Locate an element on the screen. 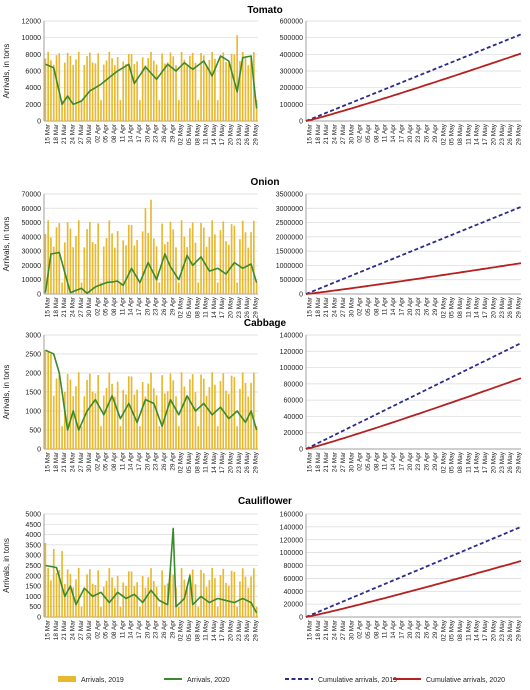 Image resolution: width=530 pixels, height=690 pixels. x-tick-label: 08 May is located at coordinates (197, 462).